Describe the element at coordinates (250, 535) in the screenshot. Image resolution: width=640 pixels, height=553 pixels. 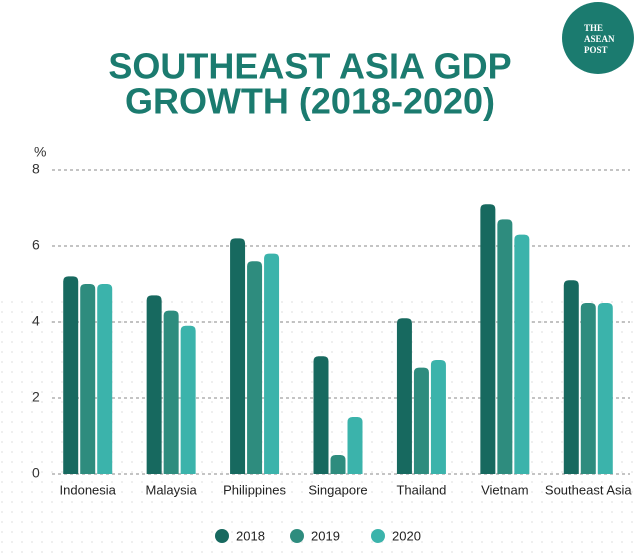
I see `legend-label: 2018` at that location.